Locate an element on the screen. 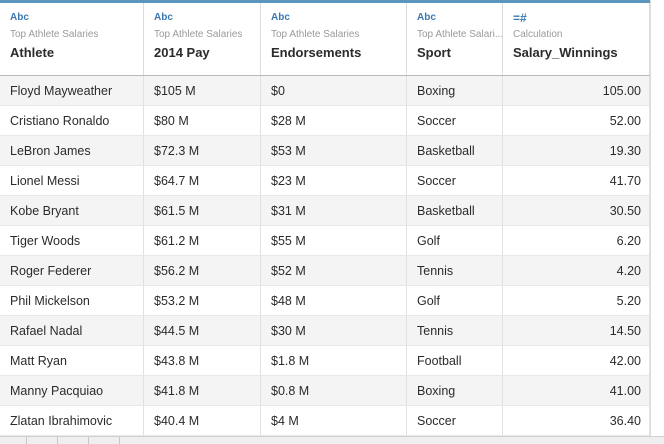  cell-endorsements: $53 M is located at coordinates (334, 151).